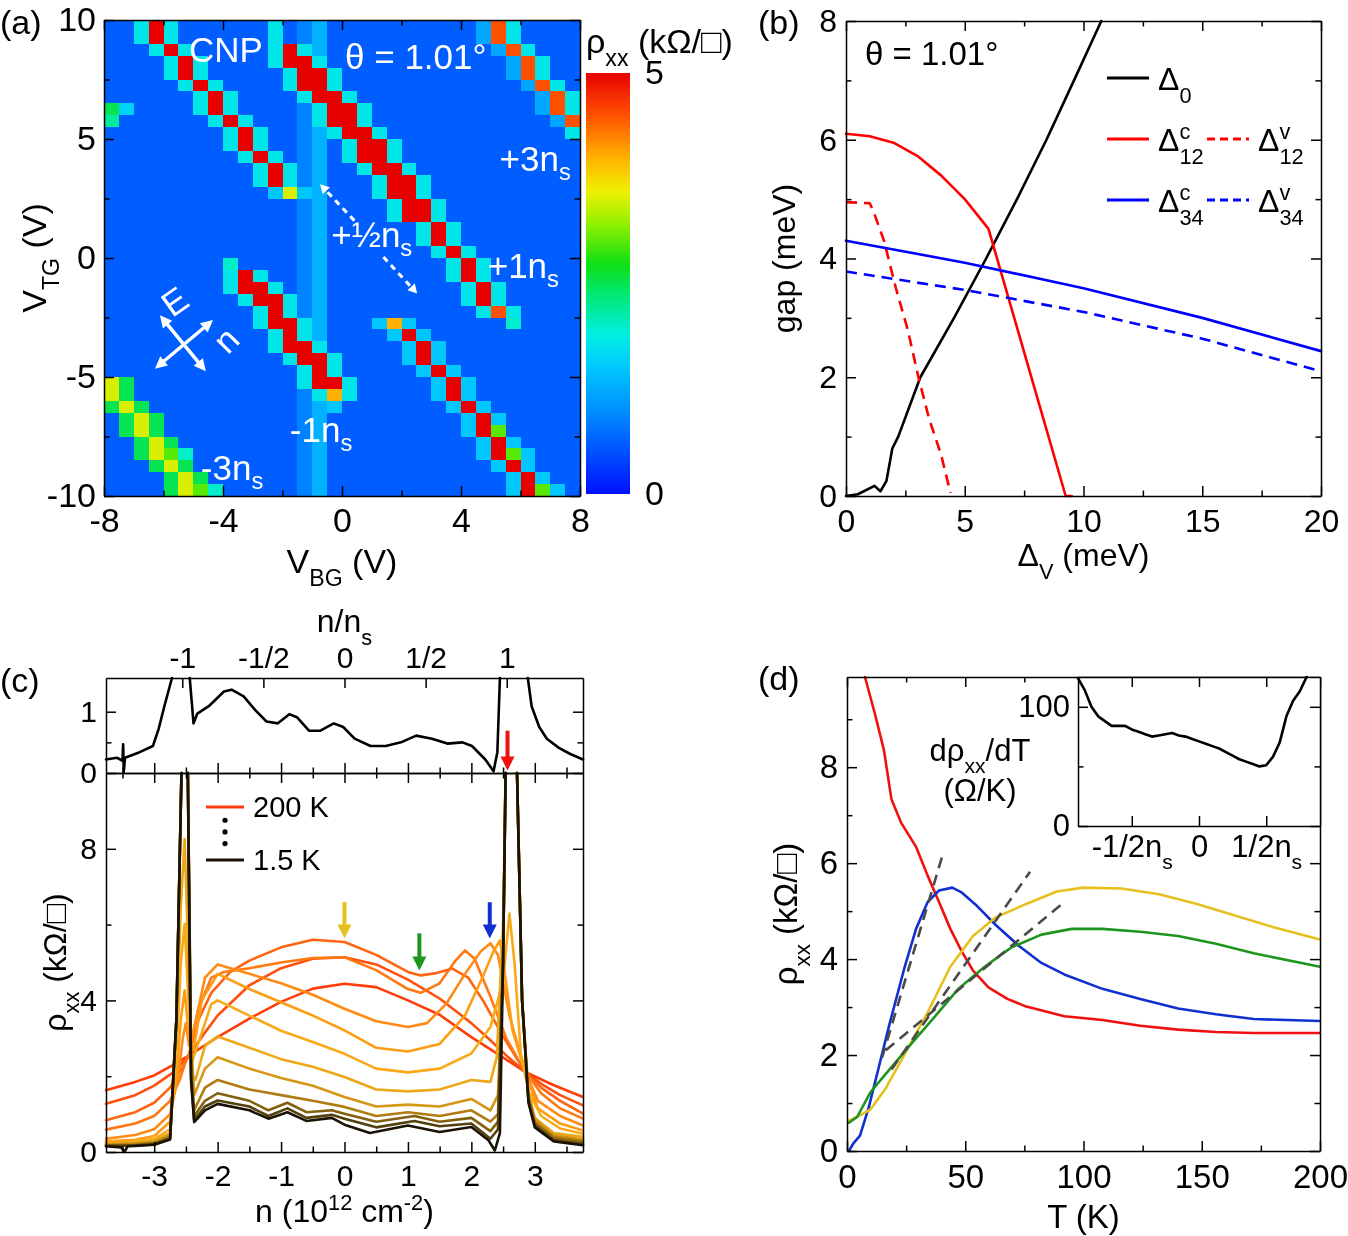  What do you see at coordinates (654, 493) in the screenshot?
I see `color-bar-label: 0` at bounding box center [654, 493].